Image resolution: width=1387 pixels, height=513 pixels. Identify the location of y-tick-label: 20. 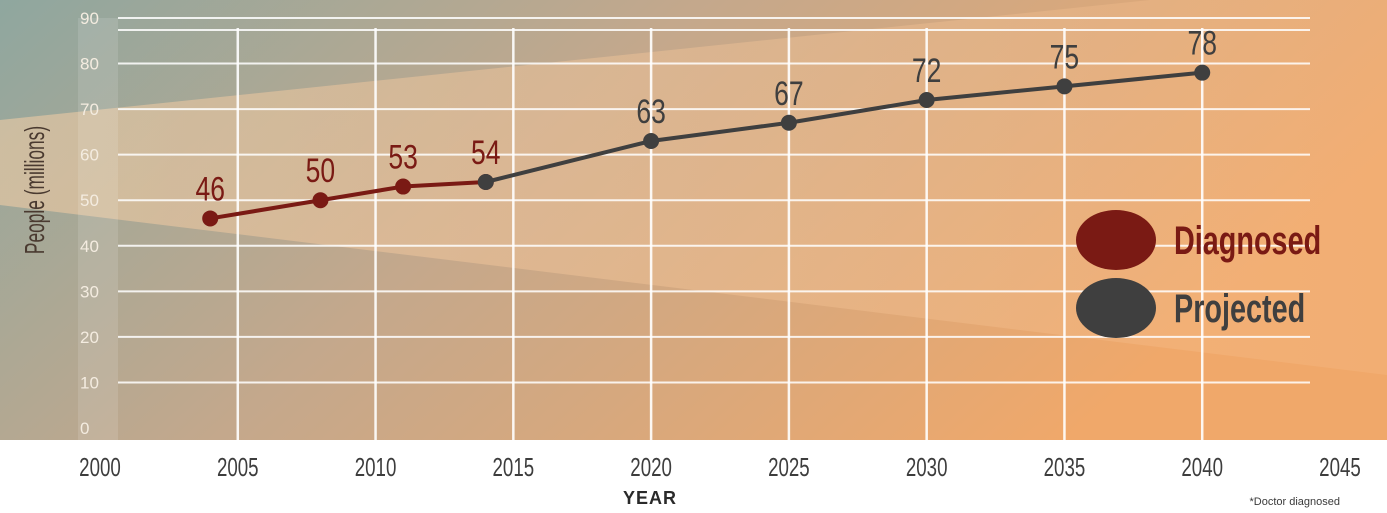
(89, 337).